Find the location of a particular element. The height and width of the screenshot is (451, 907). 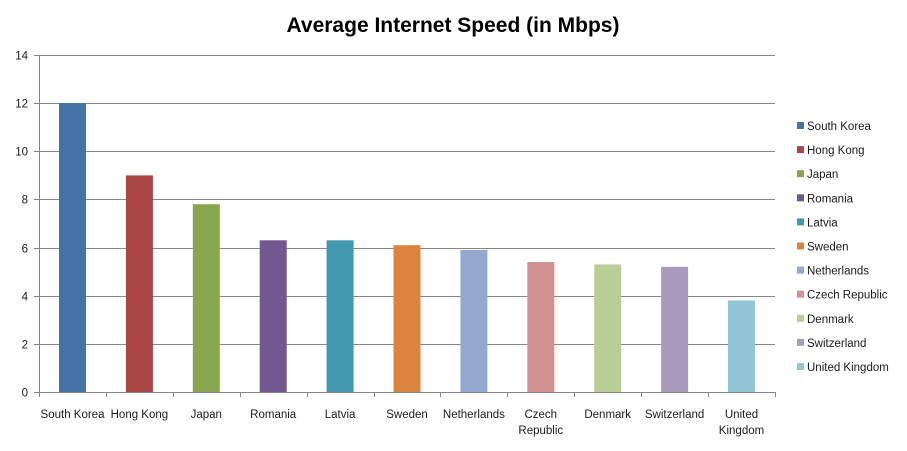

x-tick-label: Netherlands is located at coordinates (474, 415).